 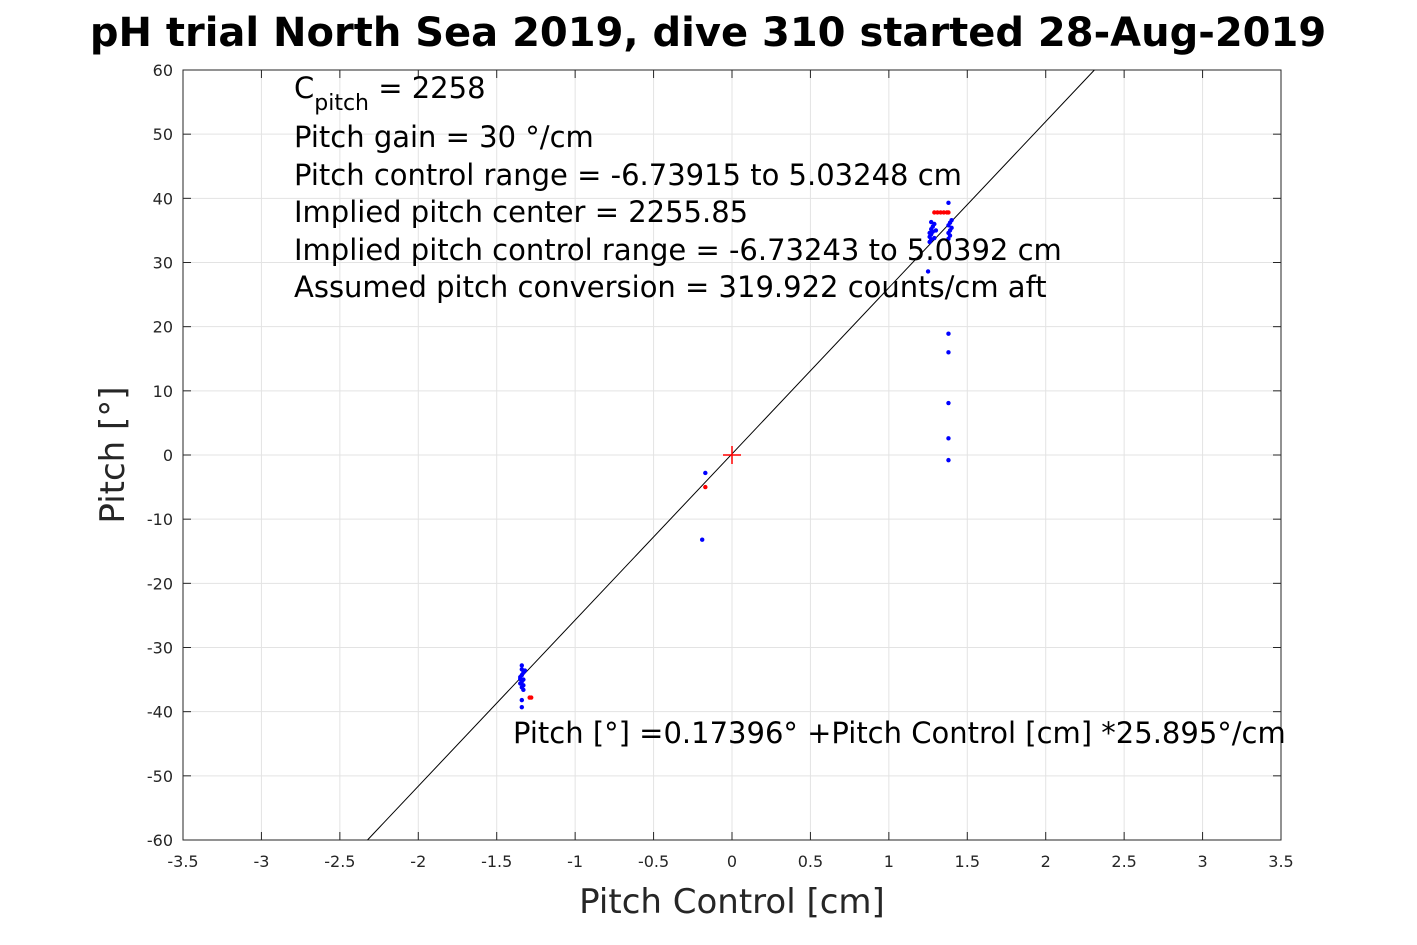 I want to click on c-pitch-subscript: pitch, so click(x=341, y=103).